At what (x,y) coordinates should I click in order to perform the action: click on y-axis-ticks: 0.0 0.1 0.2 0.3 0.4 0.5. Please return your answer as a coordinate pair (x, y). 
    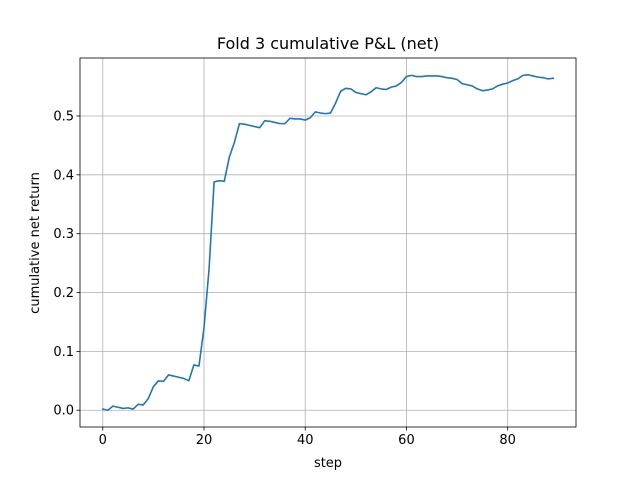
    Looking at the image, I should click on (66, 264).